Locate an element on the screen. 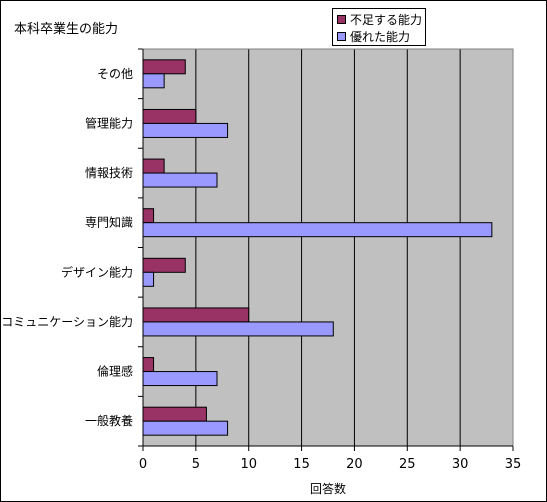 The image size is (547, 502). legend-label-shortage: 不足する能力 is located at coordinates (386, 19).